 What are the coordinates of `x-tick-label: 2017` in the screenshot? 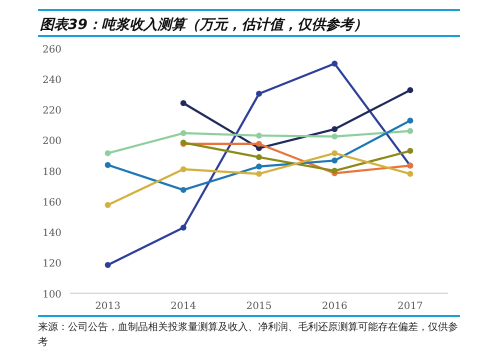 It's located at (410, 306).